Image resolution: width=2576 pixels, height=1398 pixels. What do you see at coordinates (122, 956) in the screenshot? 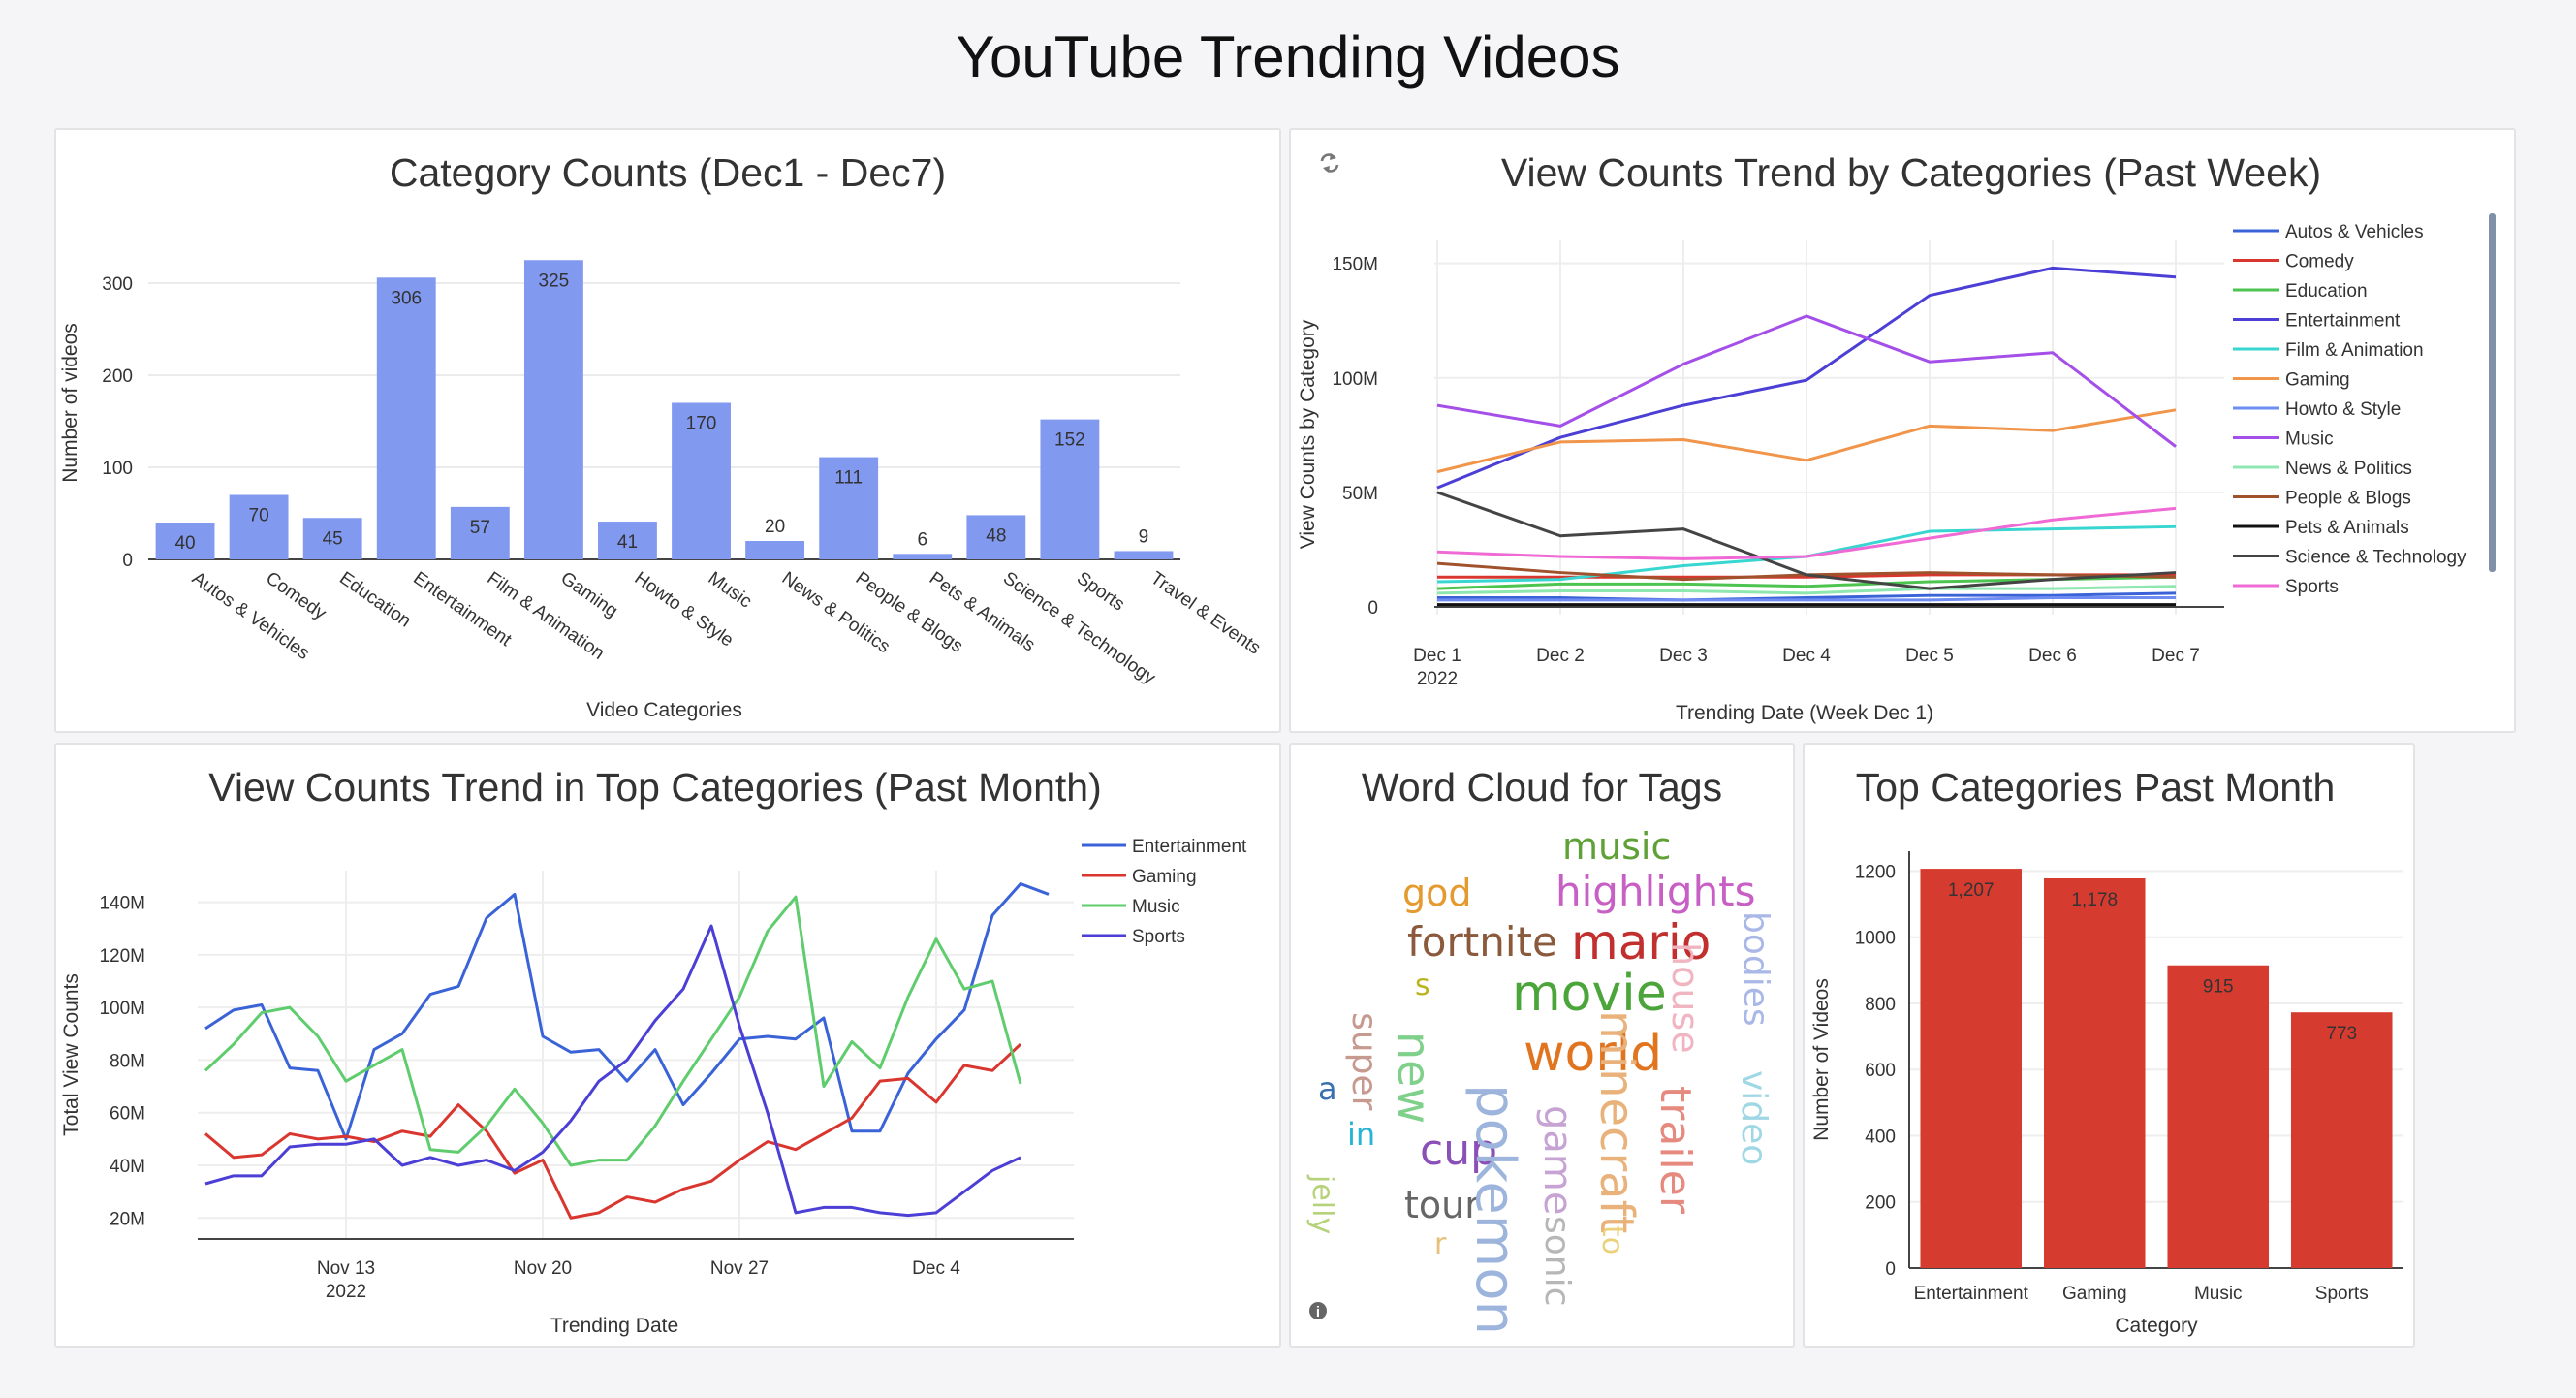
I see `y-tick-label: 120M` at bounding box center [122, 956].